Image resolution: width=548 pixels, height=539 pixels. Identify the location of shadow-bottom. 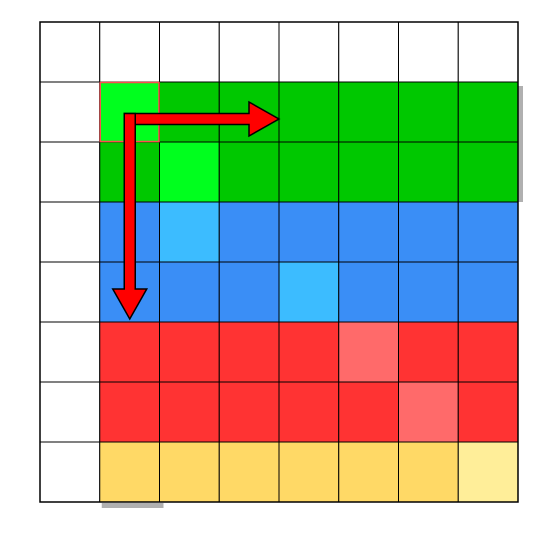
(132, 505).